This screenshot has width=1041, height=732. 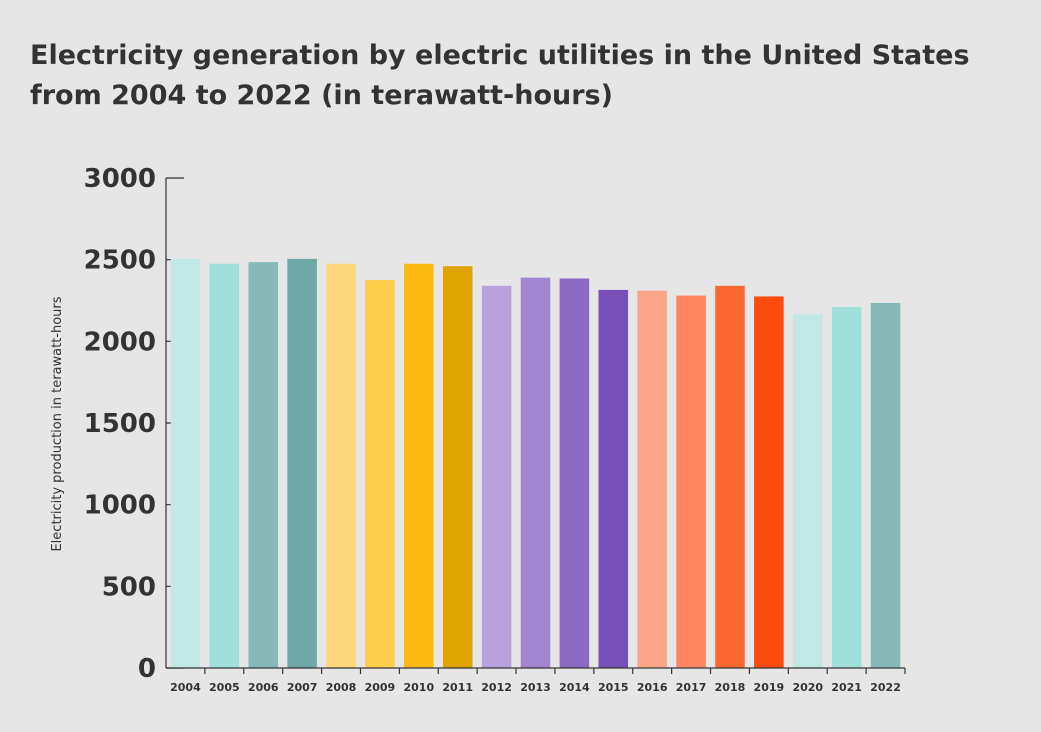 What do you see at coordinates (57, 423) in the screenshot?
I see `y-axis-label: Electricity production in terawatt-hours` at bounding box center [57, 423].